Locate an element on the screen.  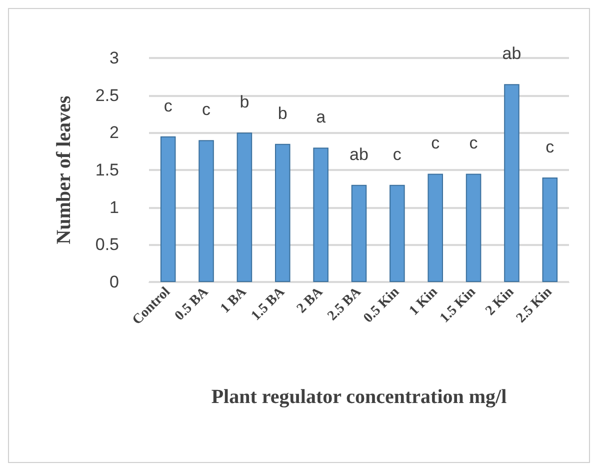
x-tick-label: 0.5 BA is located at coordinates (192, 304).